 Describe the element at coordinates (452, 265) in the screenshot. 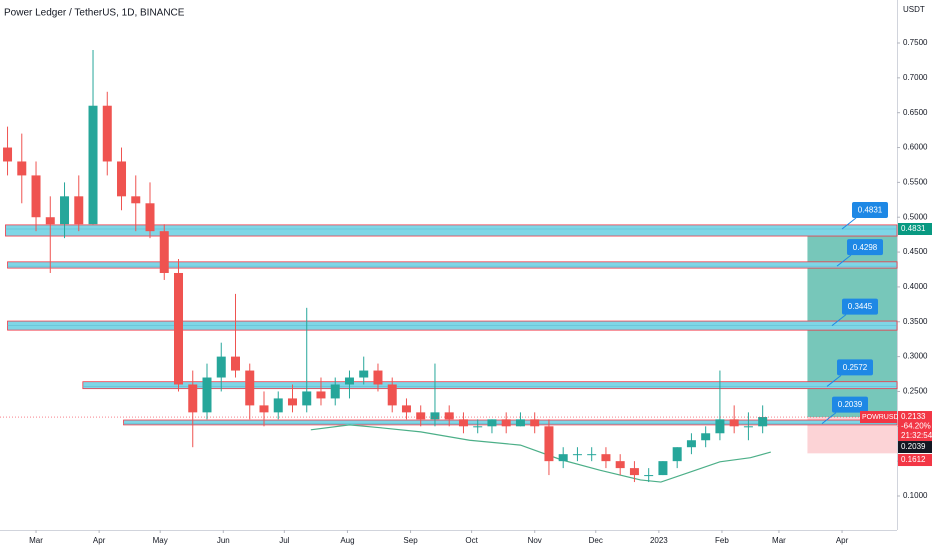

I see `zone` at that location.